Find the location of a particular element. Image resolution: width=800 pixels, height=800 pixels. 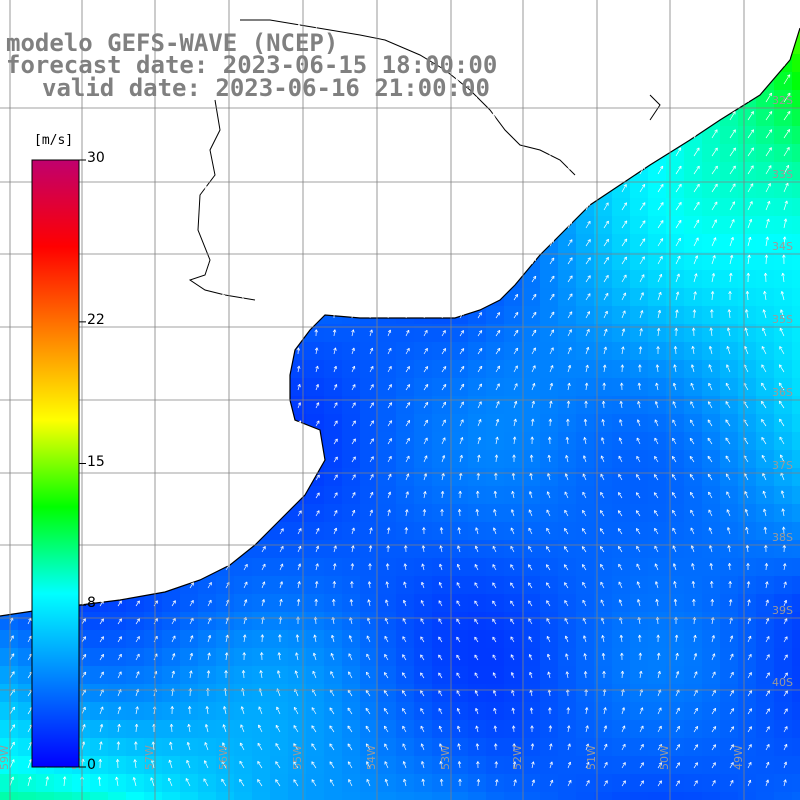

longitude-label: 52W is located at coordinates (517, 757).